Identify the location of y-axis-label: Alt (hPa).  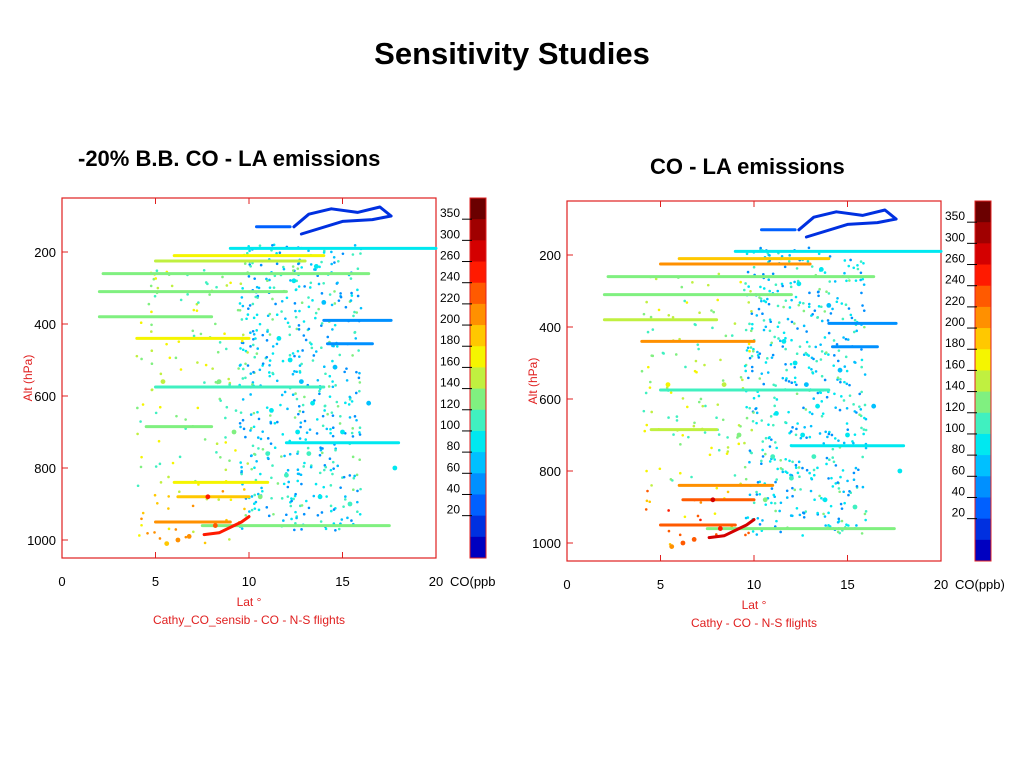
(28, 378).